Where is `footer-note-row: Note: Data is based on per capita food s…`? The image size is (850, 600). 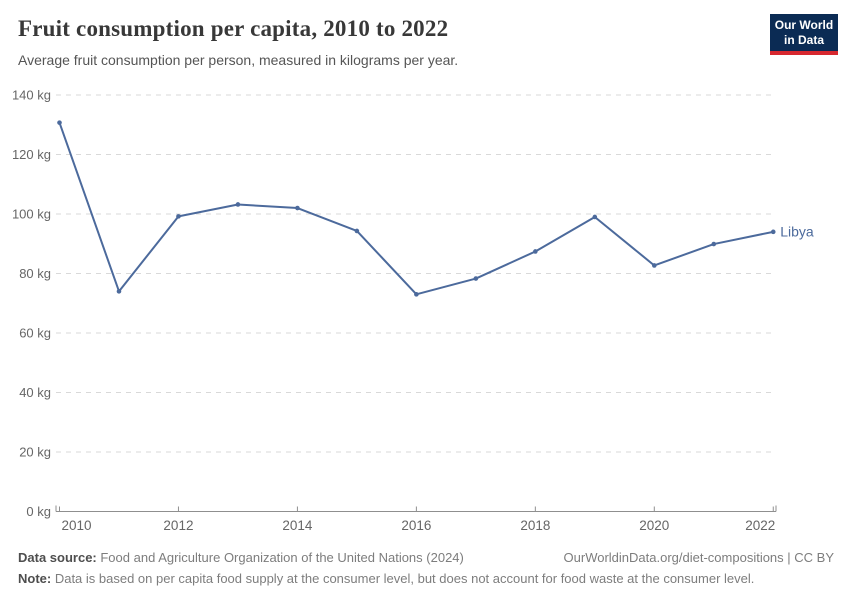
footer-note-row: Note: Data is based on per capita food s… is located at coordinates (426, 578).